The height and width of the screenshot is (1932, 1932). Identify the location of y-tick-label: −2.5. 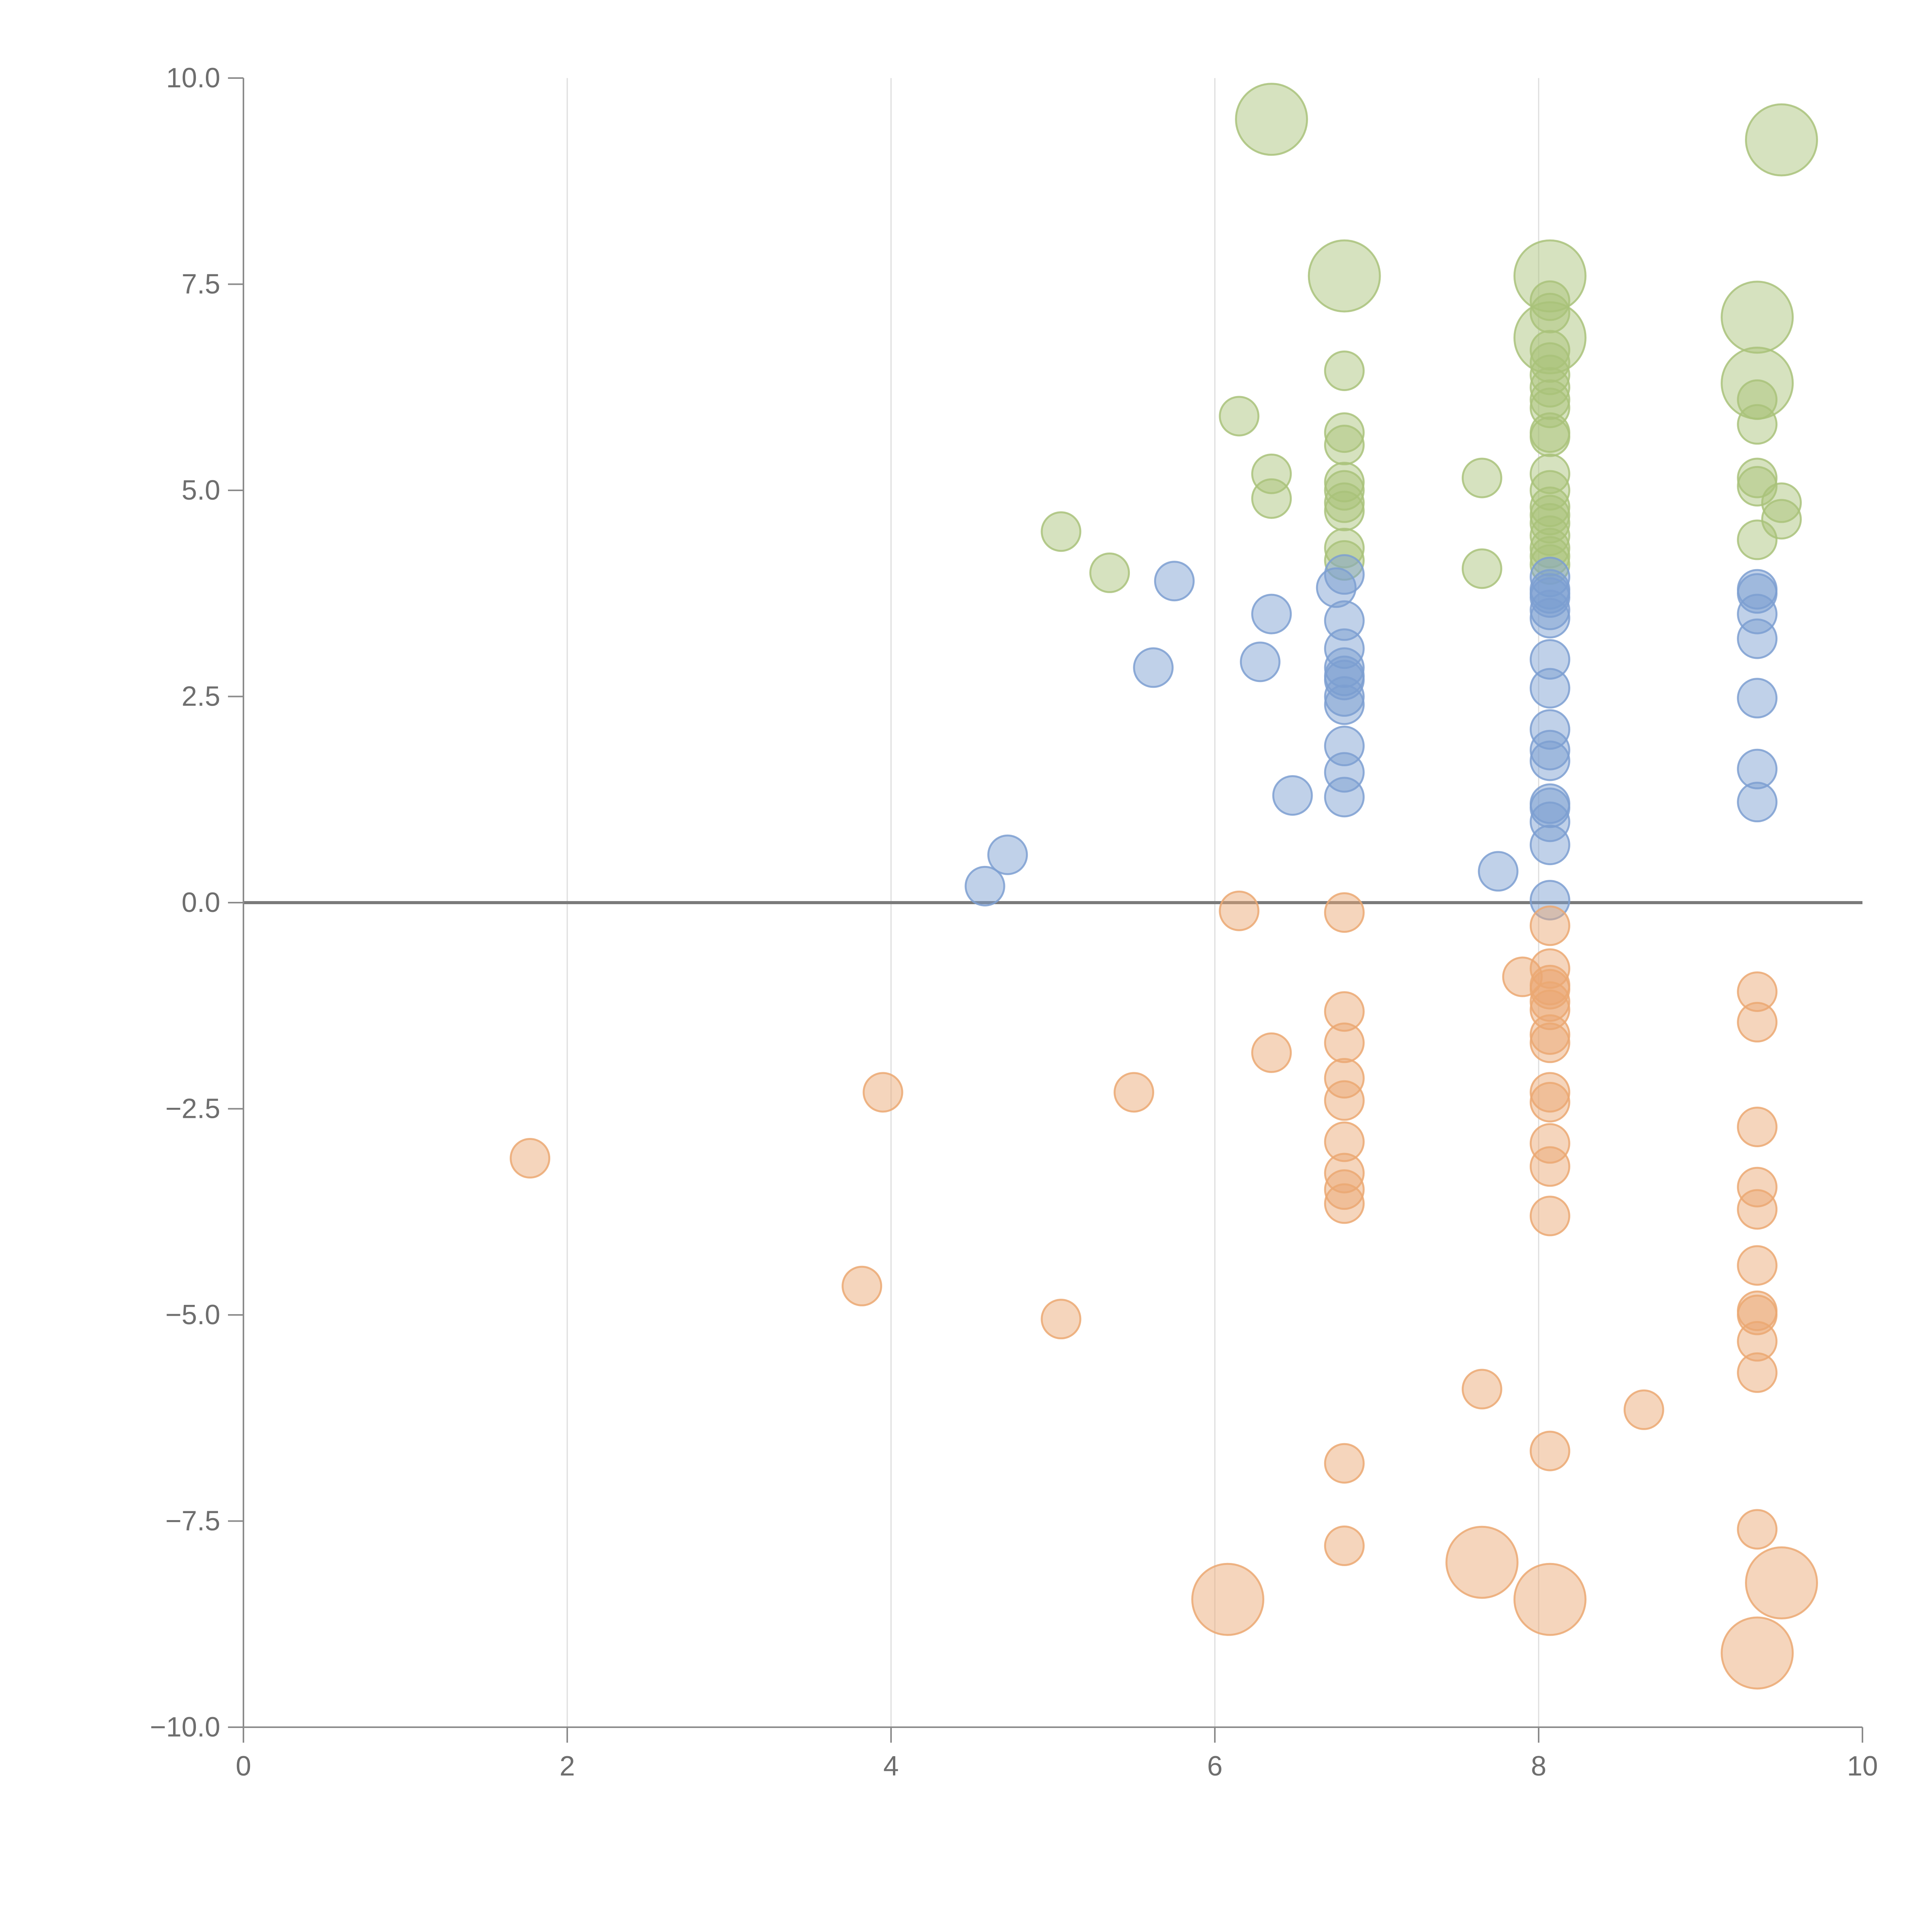
(192, 1109).